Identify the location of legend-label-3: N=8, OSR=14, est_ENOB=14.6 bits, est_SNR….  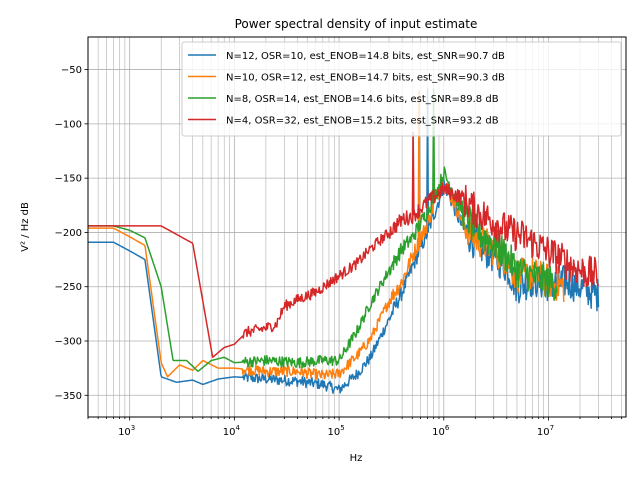
(362, 99).